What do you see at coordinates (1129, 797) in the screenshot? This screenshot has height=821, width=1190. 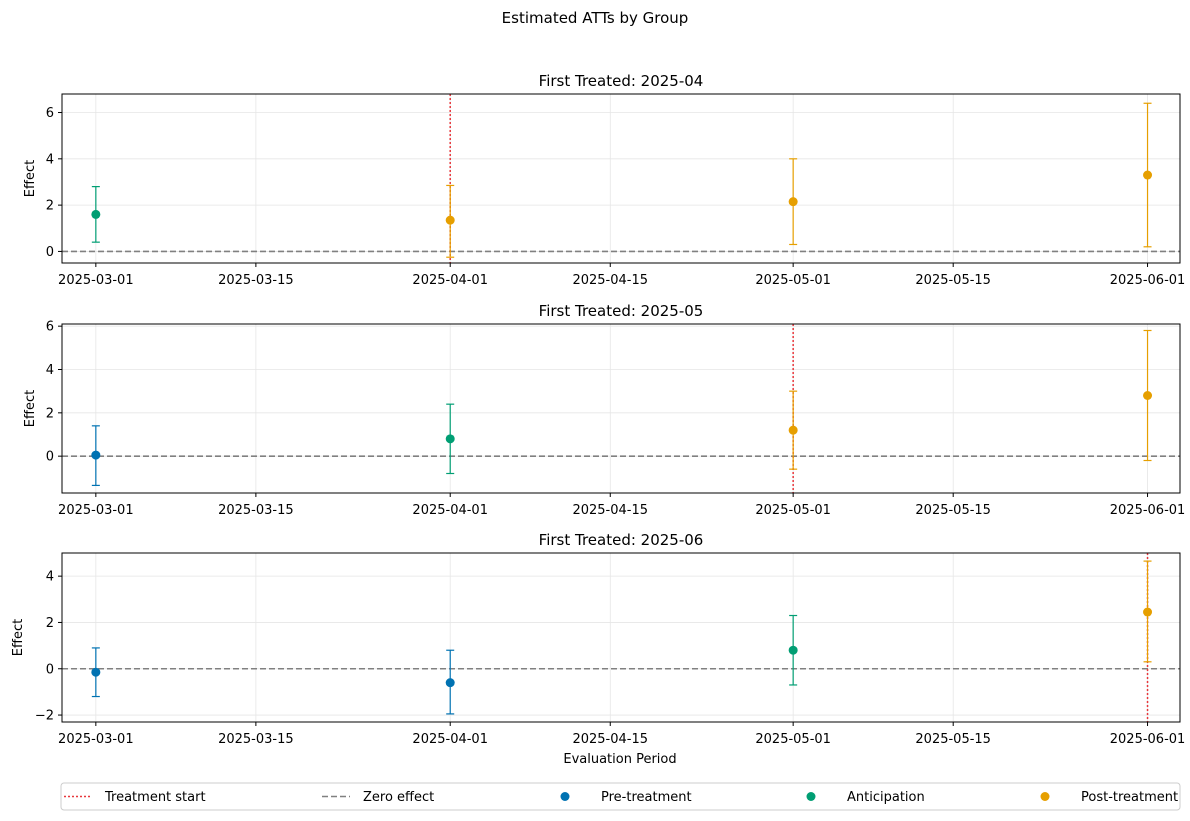 I see `legend-label: Post-treatment` at bounding box center [1129, 797].